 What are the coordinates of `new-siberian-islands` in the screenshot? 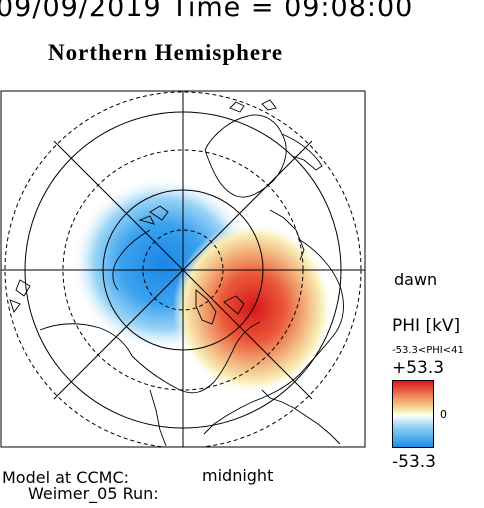 It's located at (206, 307).